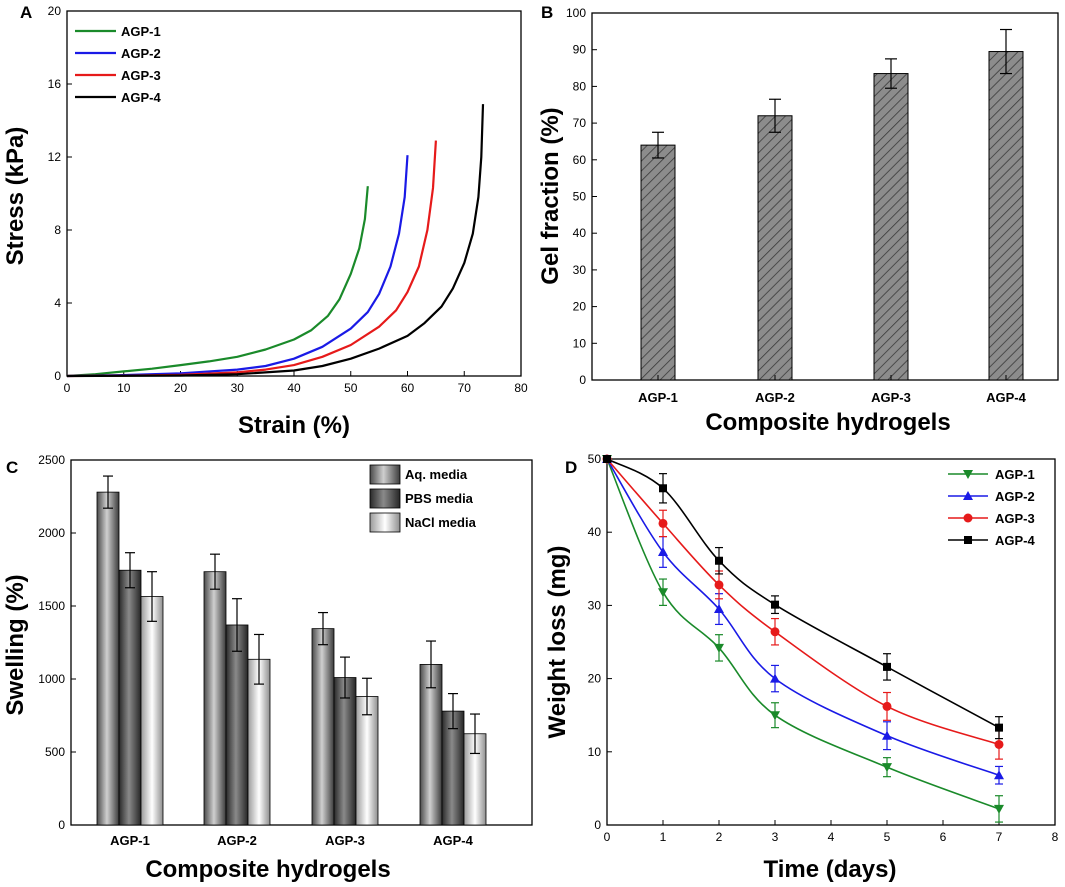  Describe the element at coordinates (124, 388) in the screenshot. I see `x-tick-label: 10` at that location.